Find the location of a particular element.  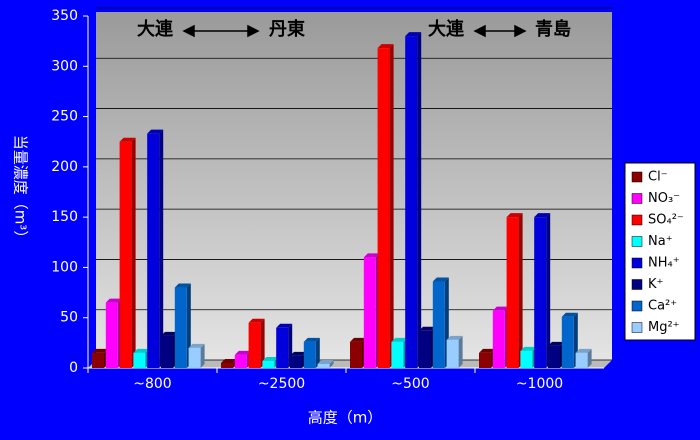

annotation: 青島 is located at coordinates (553, 29).